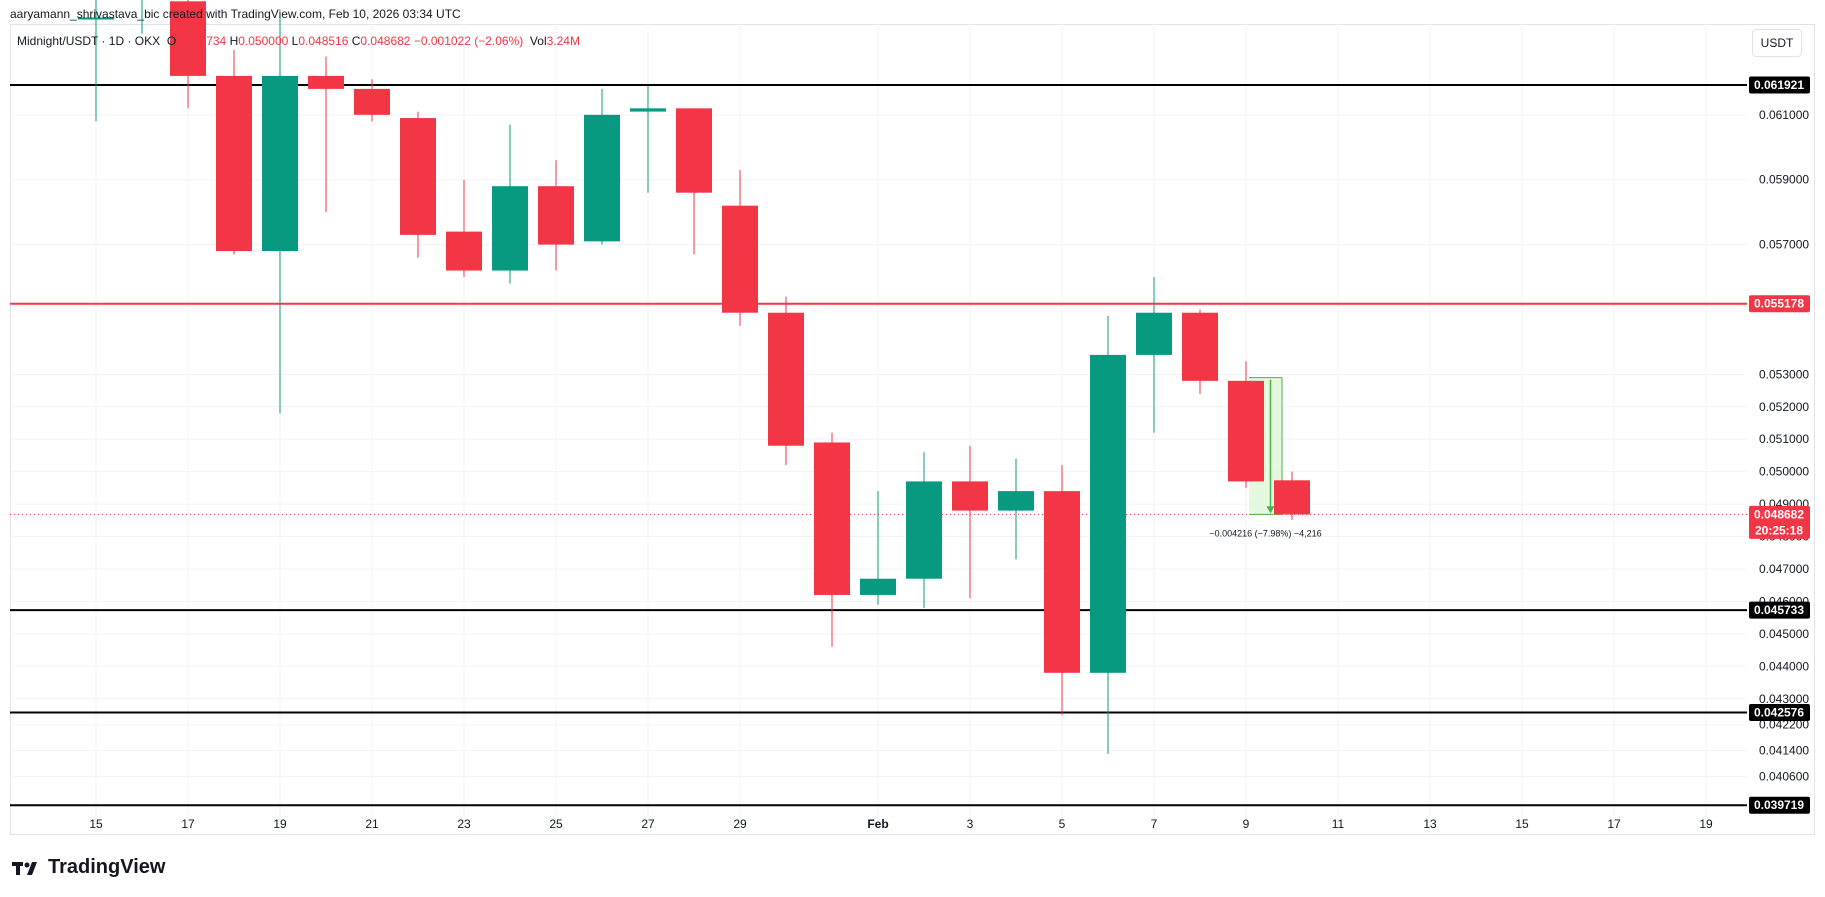 The width and height of the screenshot is (1825, 897). I want to click on time-tick-label: 15, so click(1522, 824).